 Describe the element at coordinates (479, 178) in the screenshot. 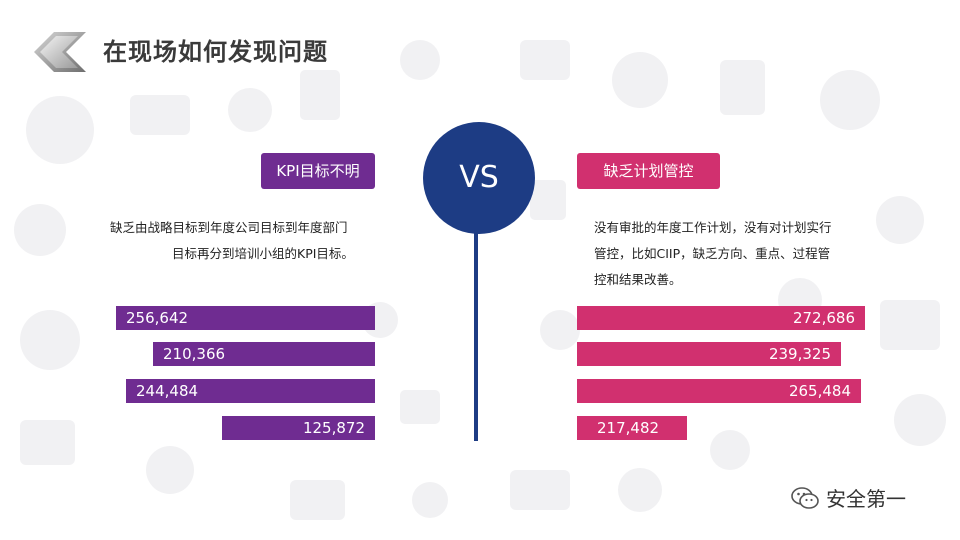

I see `vs-circle: VS` at that location.